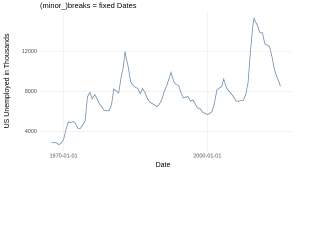 The width and height of the screenshot is (320, 240). I want to click on x-tick-label: 1970-01-01, so click(63, 156).